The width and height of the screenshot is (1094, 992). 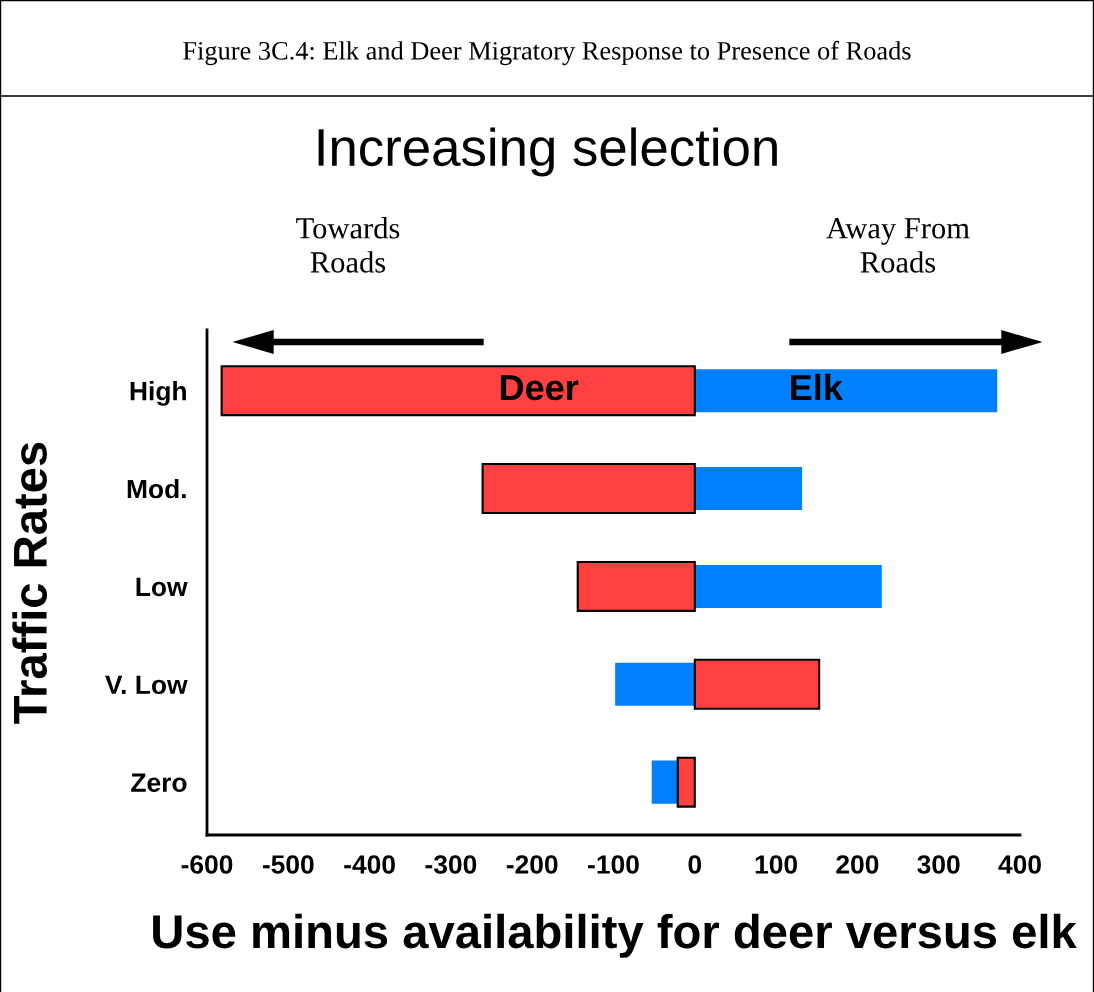 What do you see at coordinates (695, 864) in the screenshot?
I see `x-tick-label: 0` at bounding box center [695, 864].